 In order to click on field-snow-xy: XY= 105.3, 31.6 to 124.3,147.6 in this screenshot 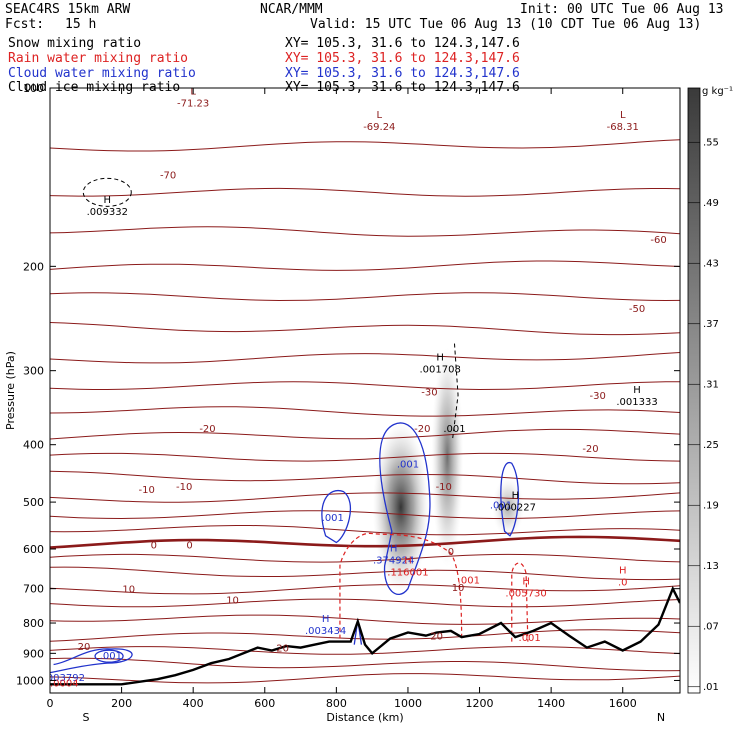, I will do `click(402, 43)`.